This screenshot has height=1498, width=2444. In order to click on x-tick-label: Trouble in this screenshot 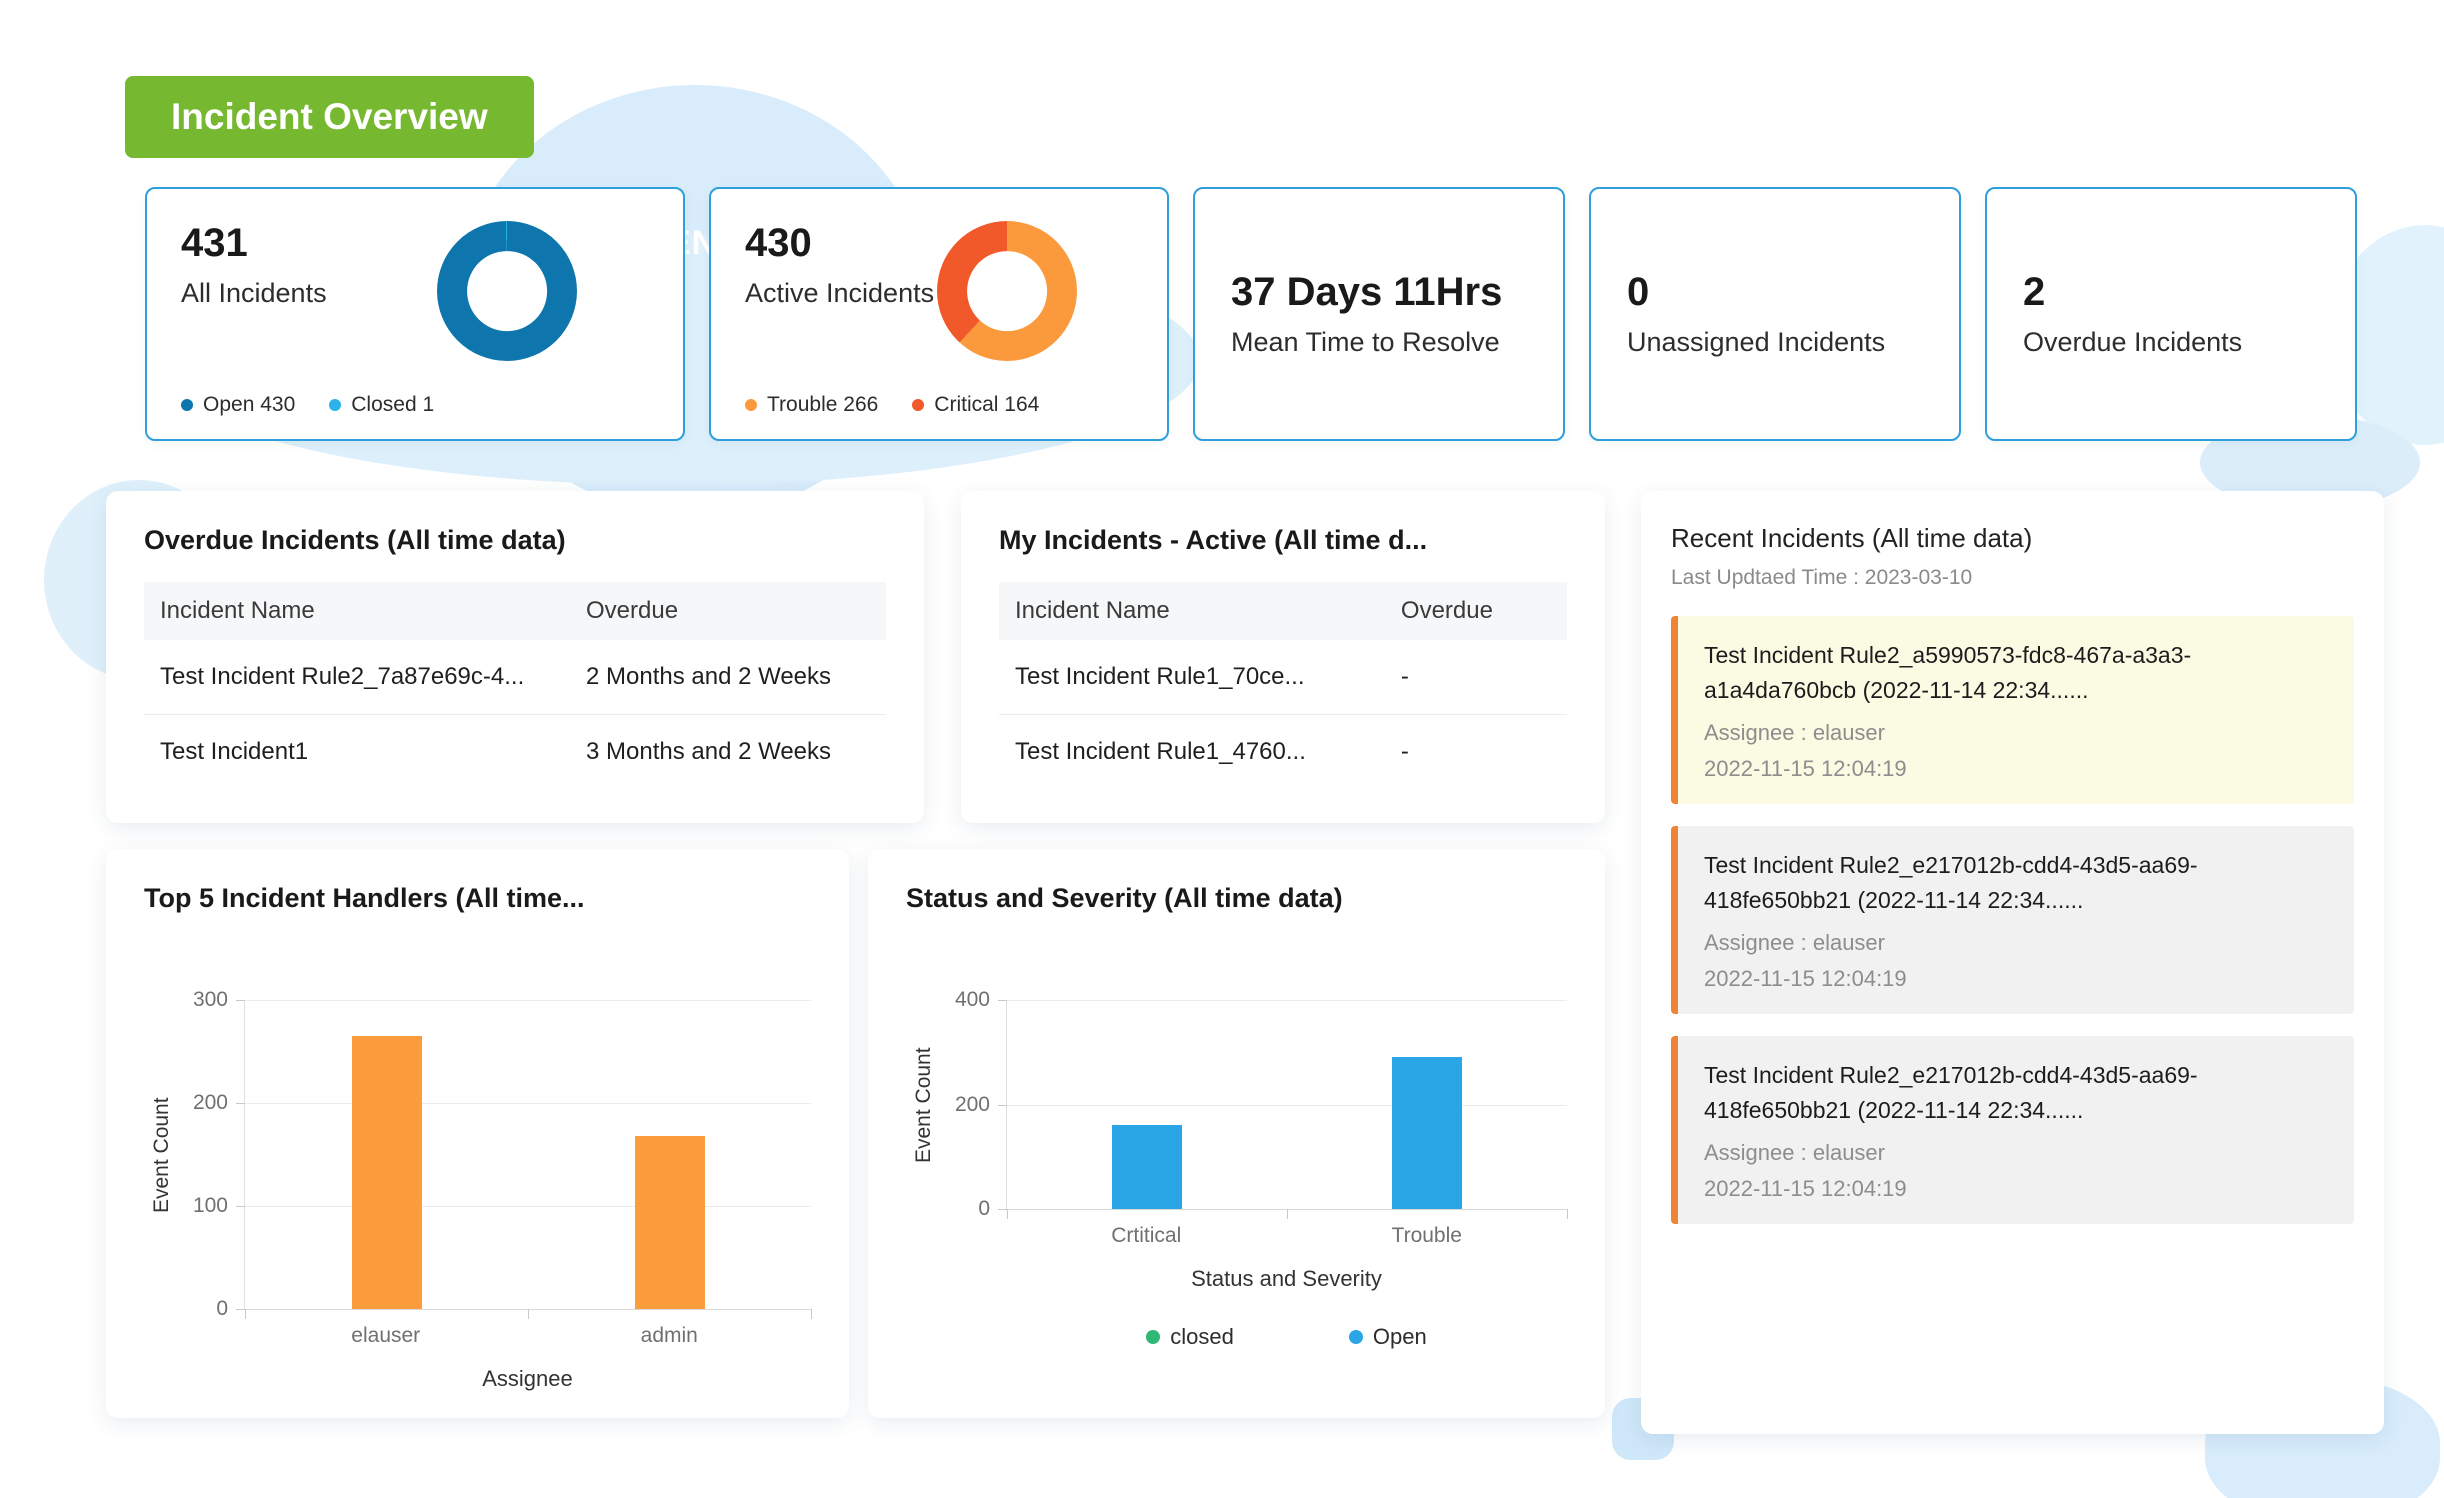, I will do `click(1426, 1235)`.